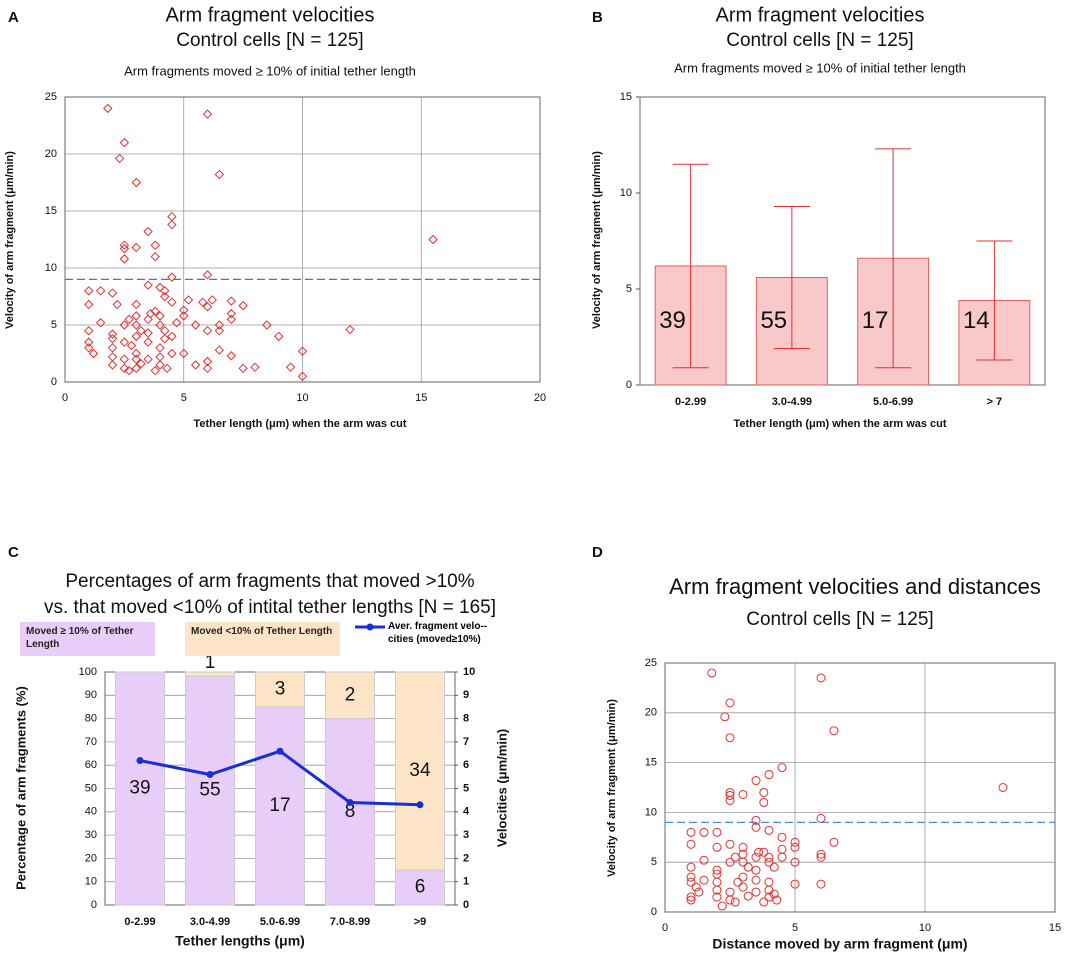 This screenshot has height=962, width=1084. Describe the element at coordinates (13, 552) in the screenshot. I see `panel-label: C` at that location.